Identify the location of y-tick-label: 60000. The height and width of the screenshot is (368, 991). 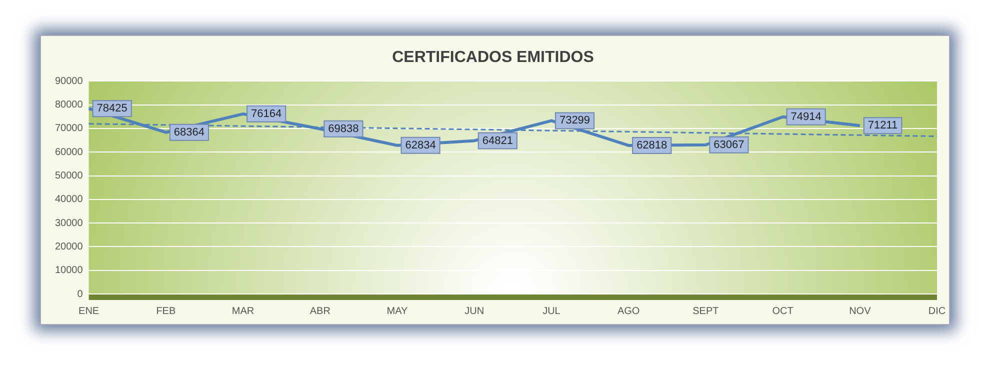
(69, 152).